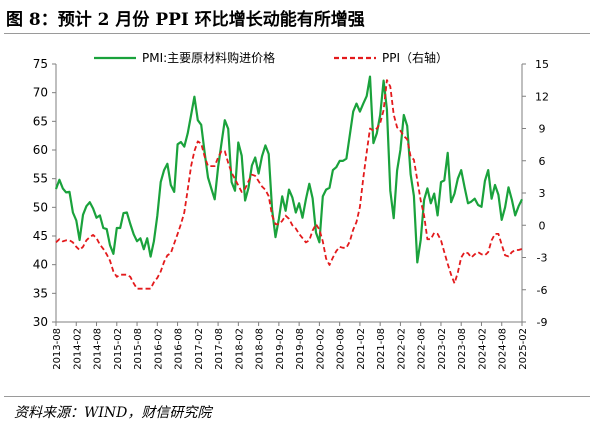  Describe the element at coordinates (260, 349) in the screenshot. I see `x-tick-label: 2018-08` at that location.